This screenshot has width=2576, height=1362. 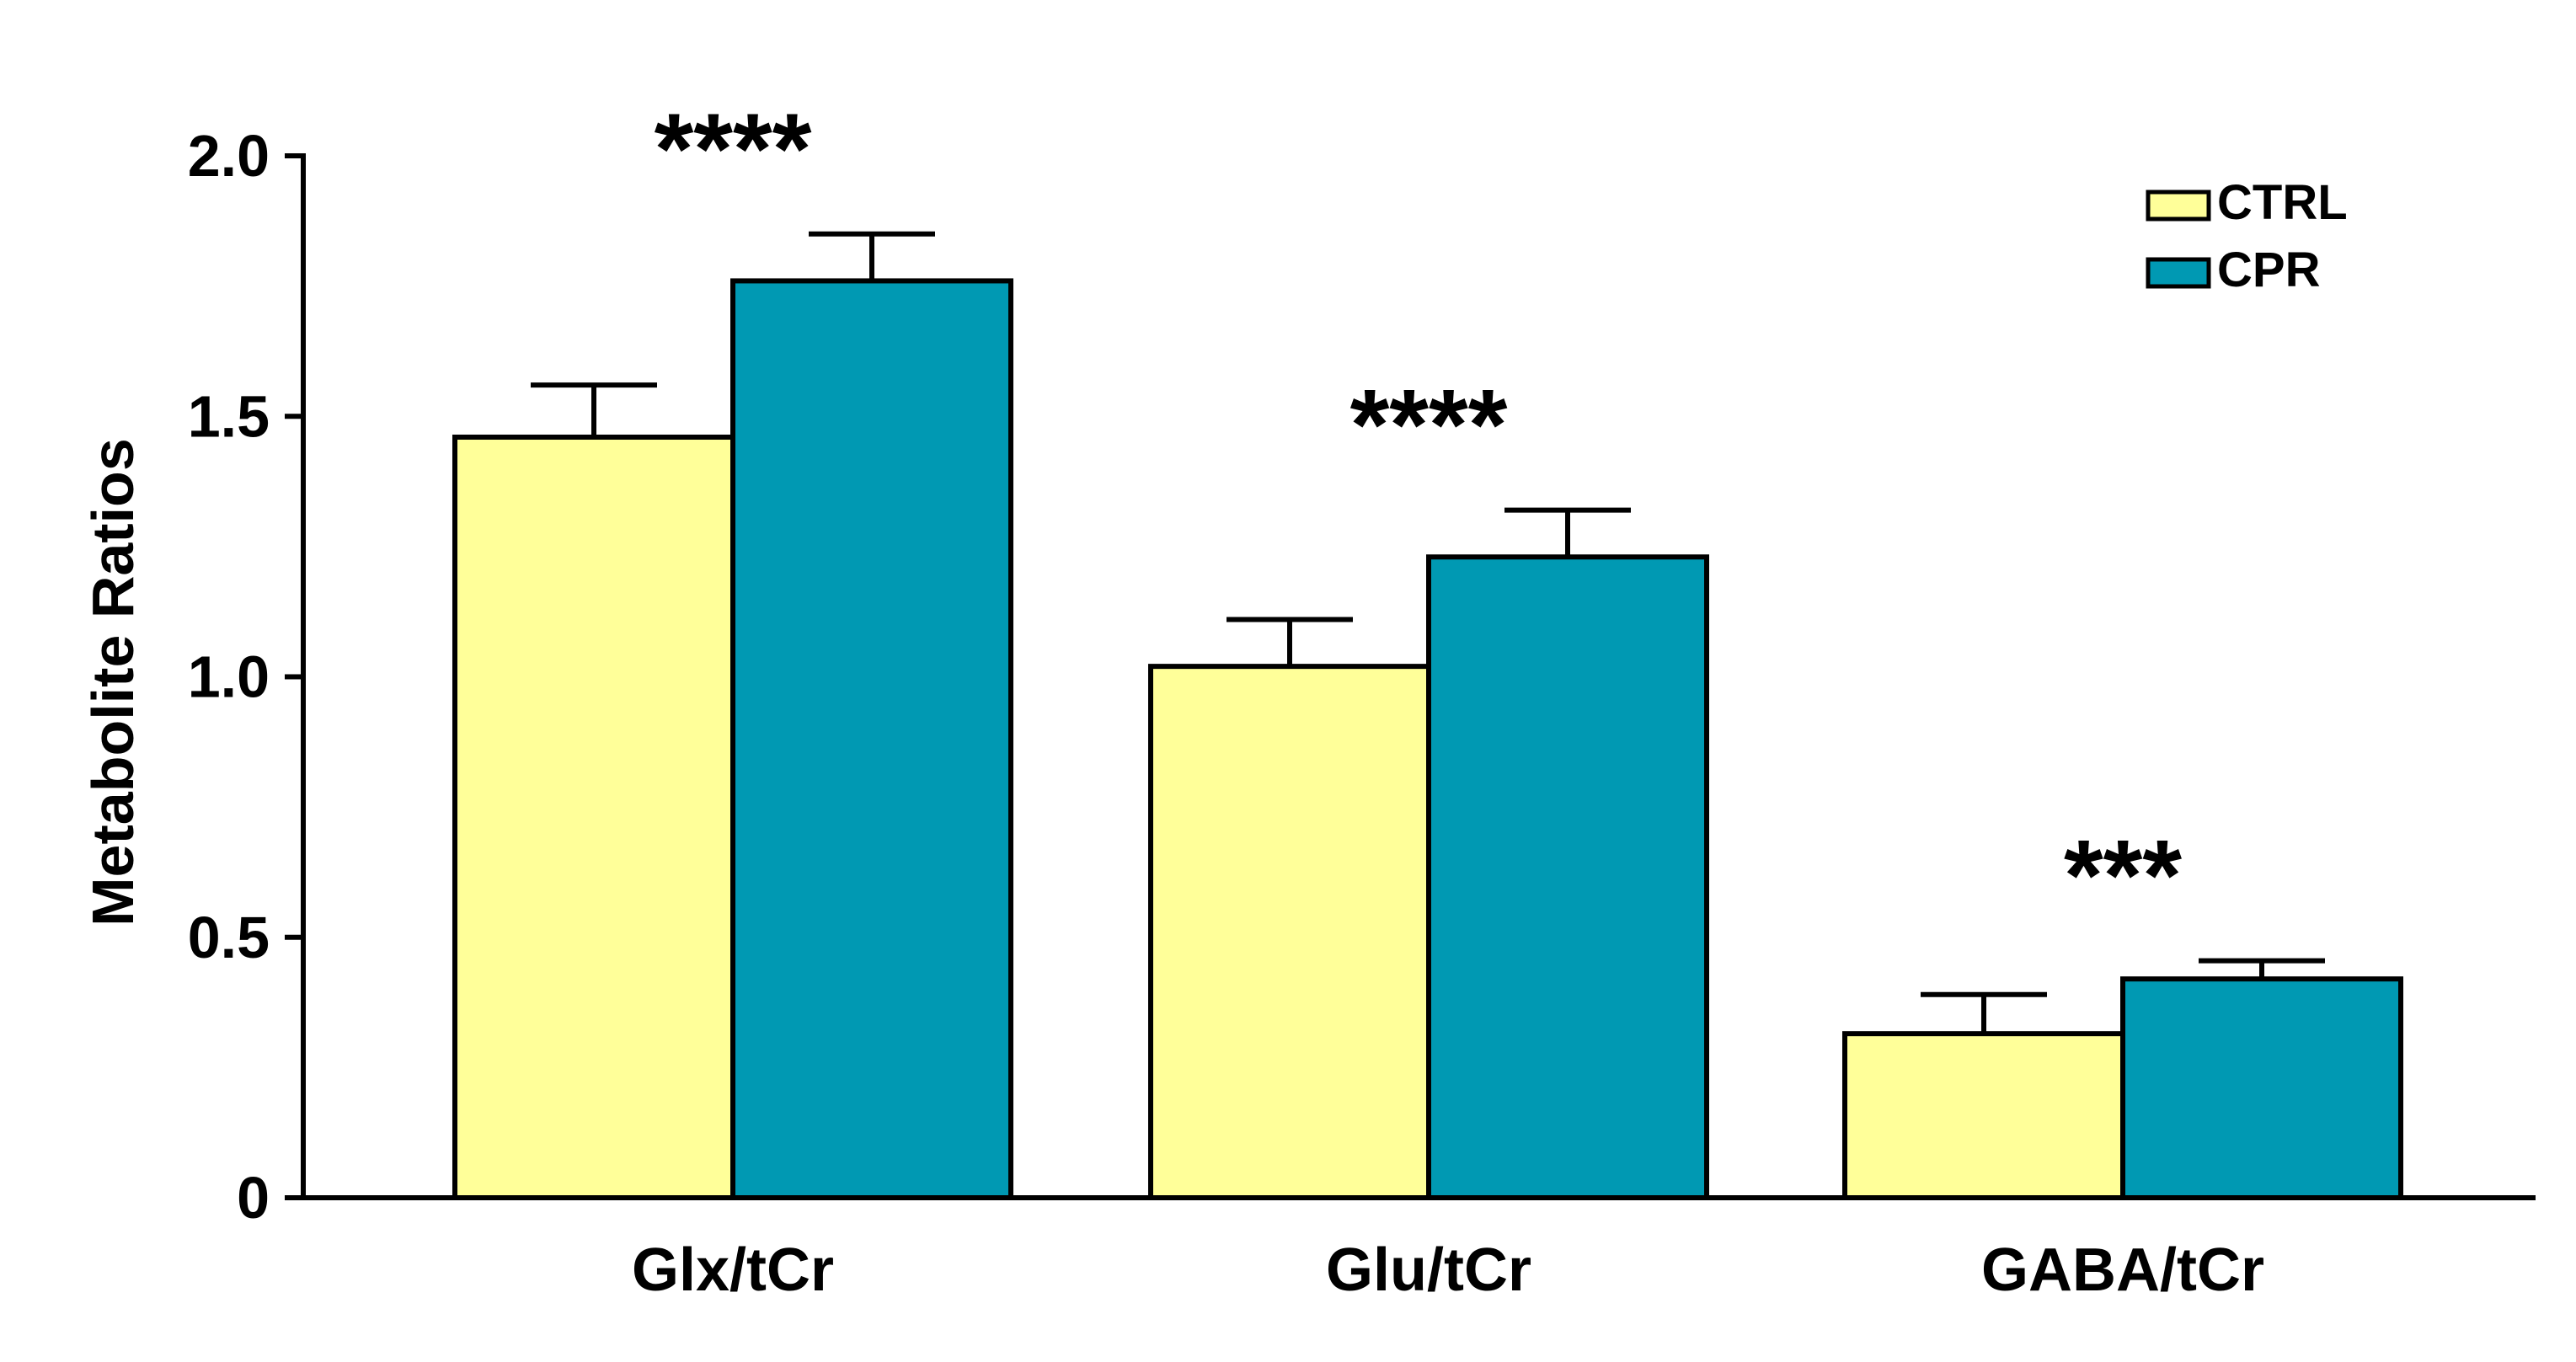 What do you see at coordinates (229, 416) in the screenshot?
I see `y-tick-label: 1.5` at bounding box center [229, 416].